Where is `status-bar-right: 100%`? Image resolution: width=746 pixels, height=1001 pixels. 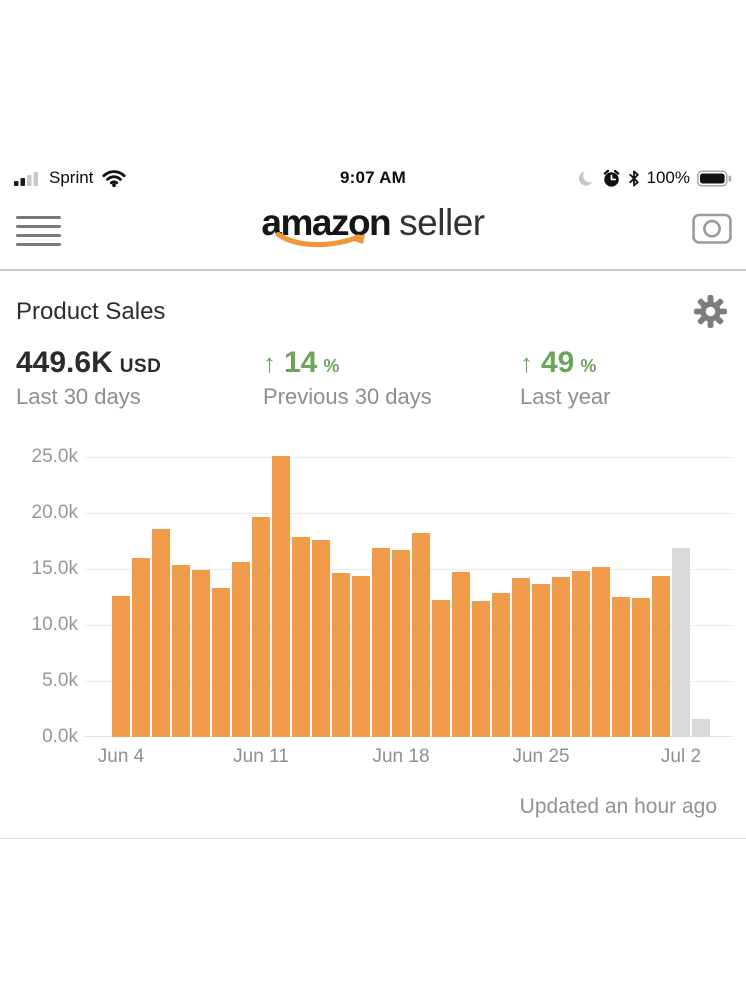
status-bar-right: 100% is located at coordinates (655, 178).